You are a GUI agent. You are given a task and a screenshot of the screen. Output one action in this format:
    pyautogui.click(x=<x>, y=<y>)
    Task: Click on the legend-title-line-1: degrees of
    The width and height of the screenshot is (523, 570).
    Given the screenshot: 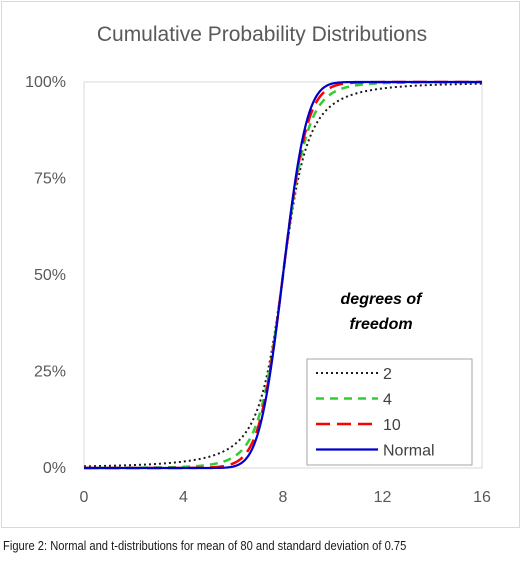 What is the action you would take?
    pyautogui.click(x=382, y=299)
    